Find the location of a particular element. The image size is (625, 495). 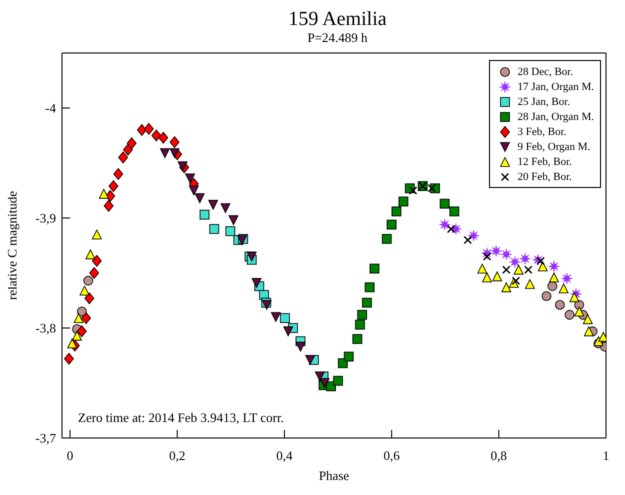

y-tick-label: -3,7 is located at coordinates (45, 438).